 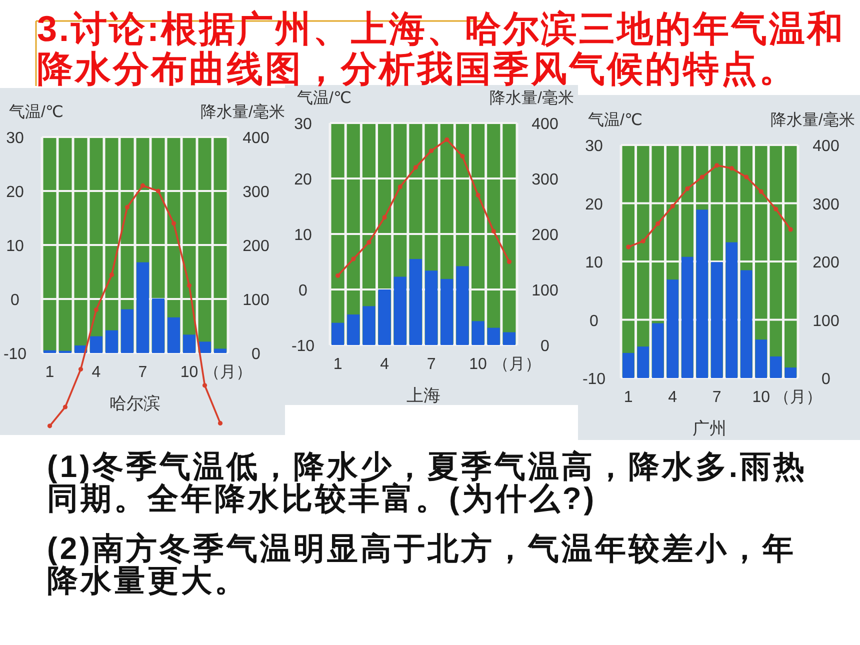 What do you see at coordinates (135, 403) in the screenshot?
I see `text: 哈尔滨` at bounding box center [135, 403].